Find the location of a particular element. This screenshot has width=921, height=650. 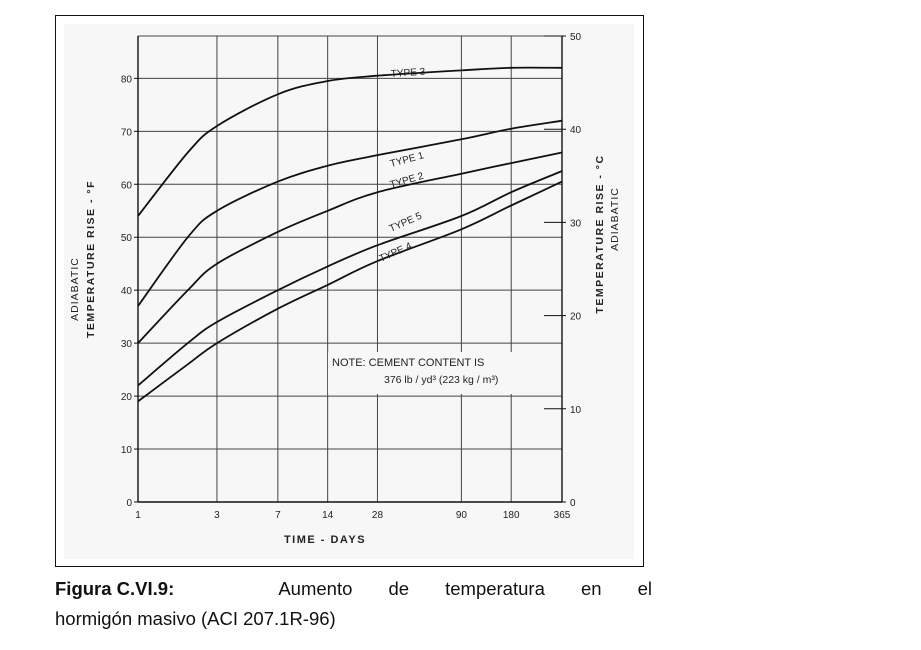

note-line-1: NOTE: CEMENT CONTENT IS is located at coordinates (408, 363).